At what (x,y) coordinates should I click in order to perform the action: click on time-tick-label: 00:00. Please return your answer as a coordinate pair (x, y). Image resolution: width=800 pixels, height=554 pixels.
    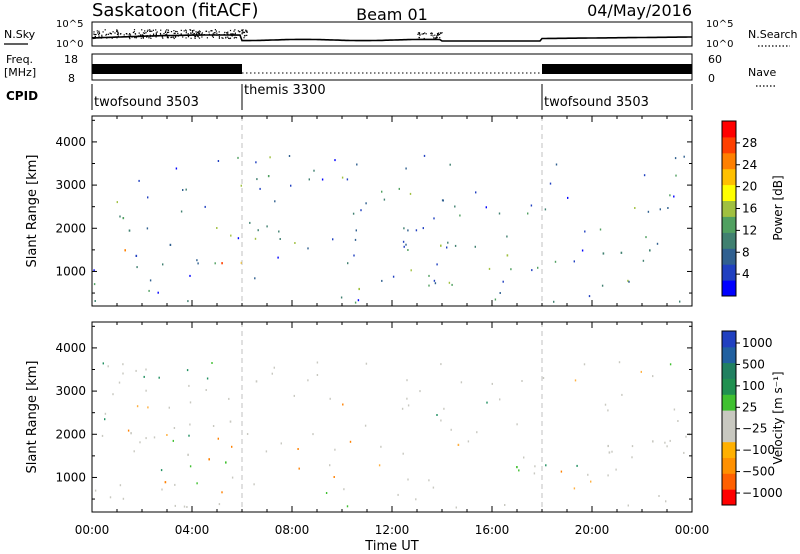
    Looking at the image, I should click on (92, 530).